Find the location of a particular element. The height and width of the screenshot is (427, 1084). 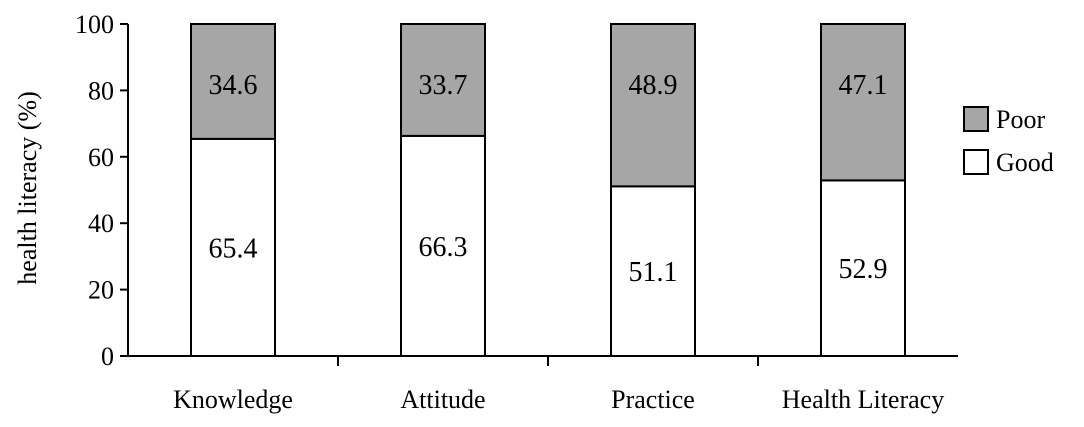

legend-label-poor: Poor is located at coordinates (1020, 119).